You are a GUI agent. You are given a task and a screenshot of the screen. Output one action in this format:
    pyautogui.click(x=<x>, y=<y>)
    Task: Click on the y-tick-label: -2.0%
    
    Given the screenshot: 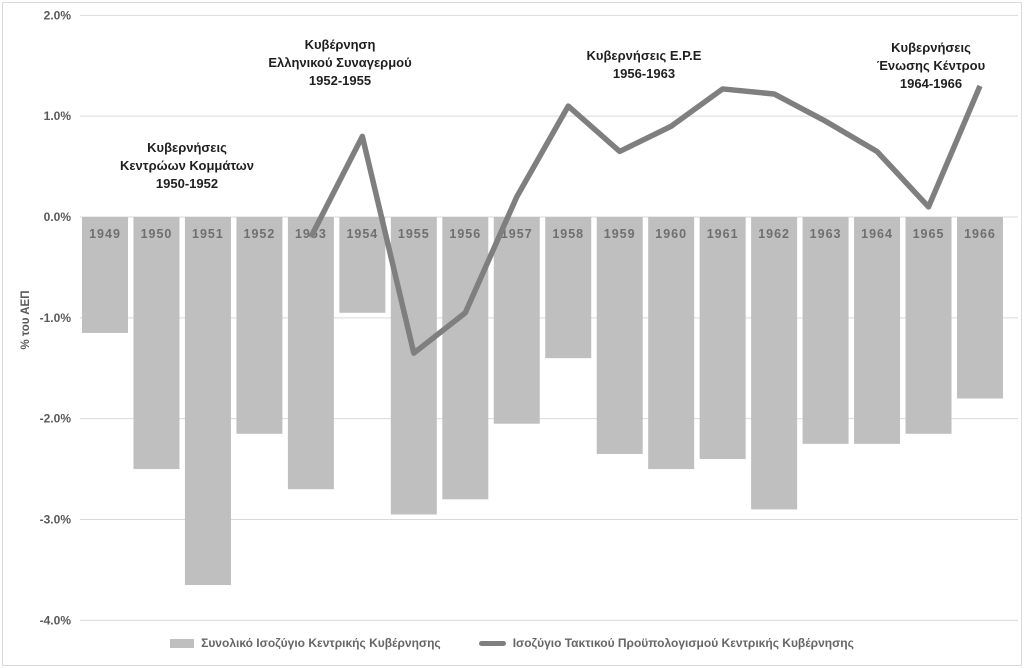 What is the action you would take?
    pyautogui.click(x=56, y=419)
    